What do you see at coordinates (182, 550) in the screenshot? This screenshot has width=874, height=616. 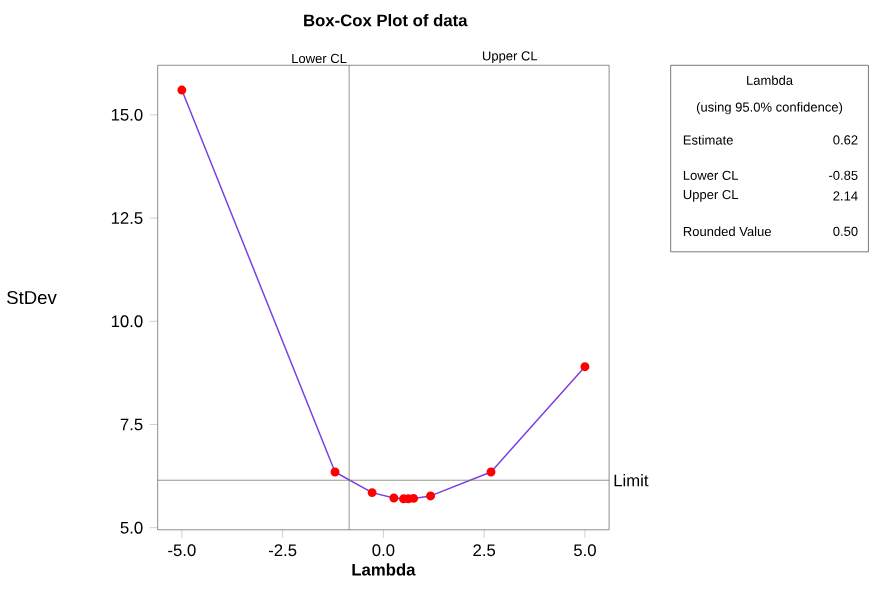 I see `x-tick-label: -5.0` at bounding box center [182, 550].